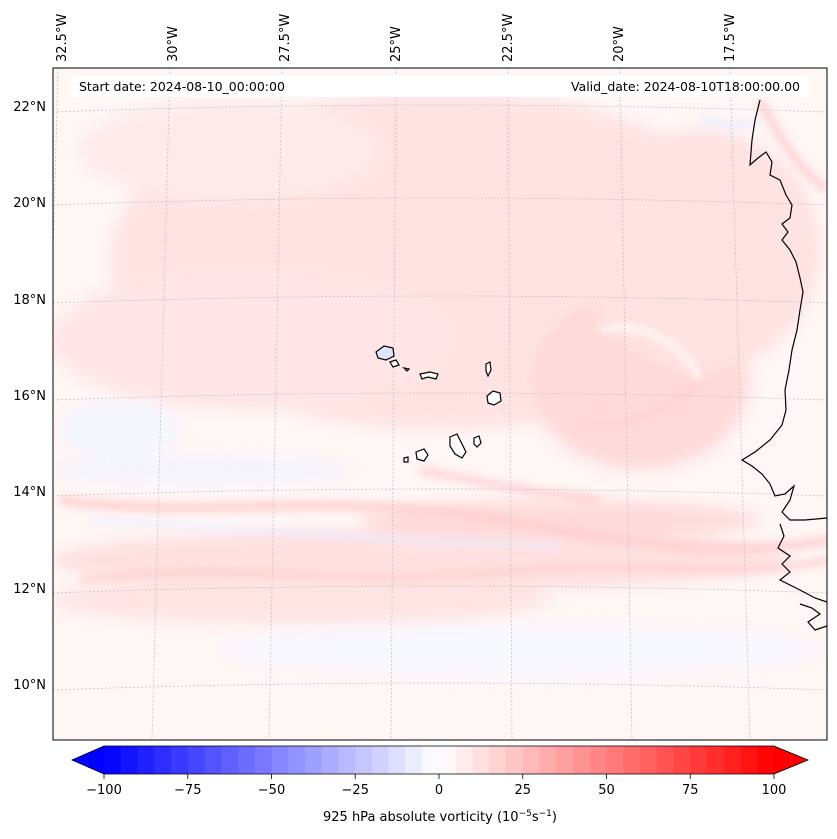 The height and width of the screenshot is (839, 837). What do you see at coordinates (29, 107) in the screenshot?
I see `lat-tick-label: 22°N` at bounding box center [29, 107].